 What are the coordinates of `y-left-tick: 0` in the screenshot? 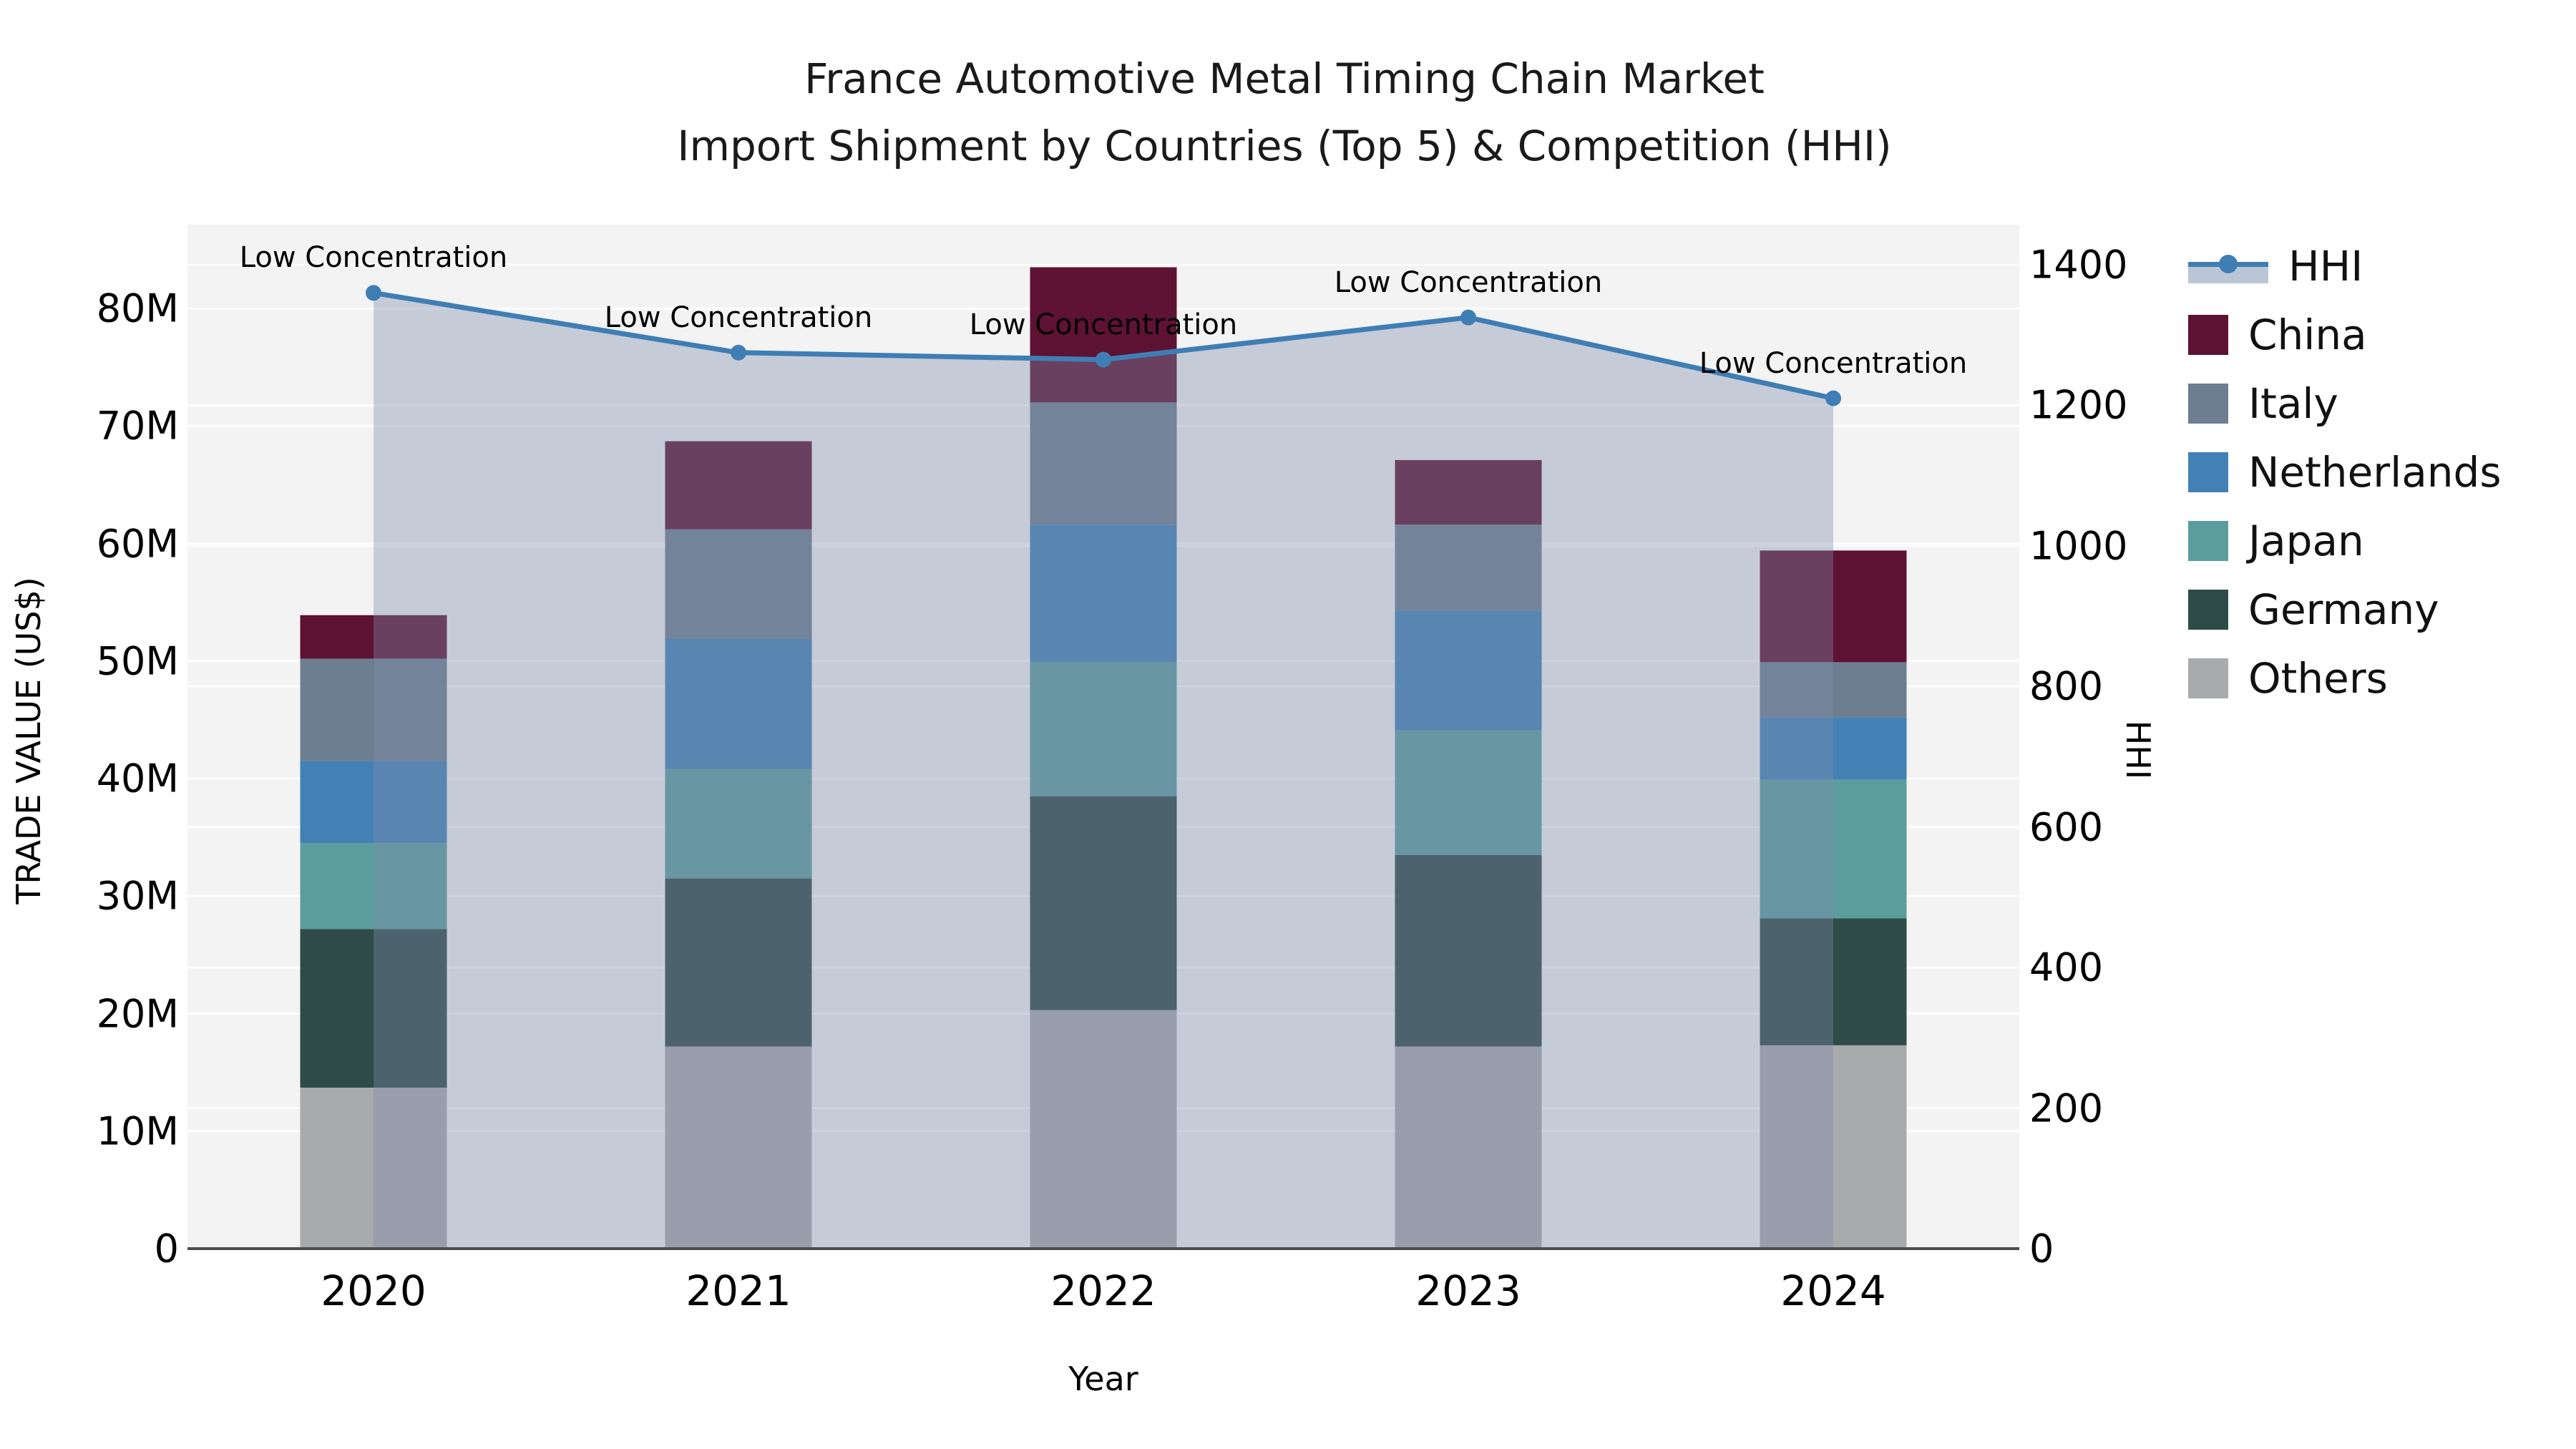 It's located at (166, 1249).